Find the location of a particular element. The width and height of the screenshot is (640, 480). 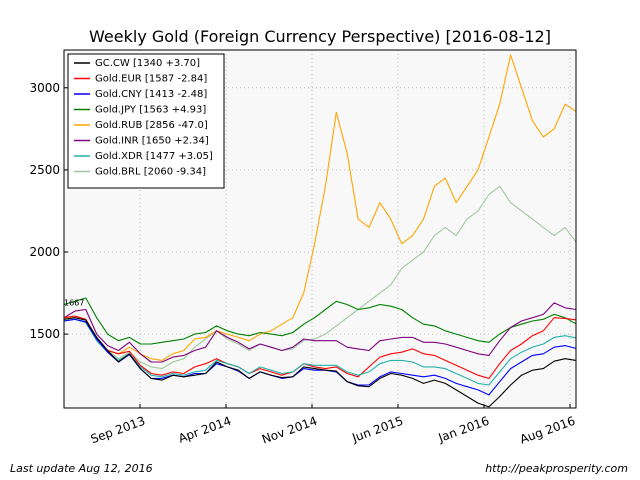

y-tick-label: 1500 is located at coordinates (44, 334).